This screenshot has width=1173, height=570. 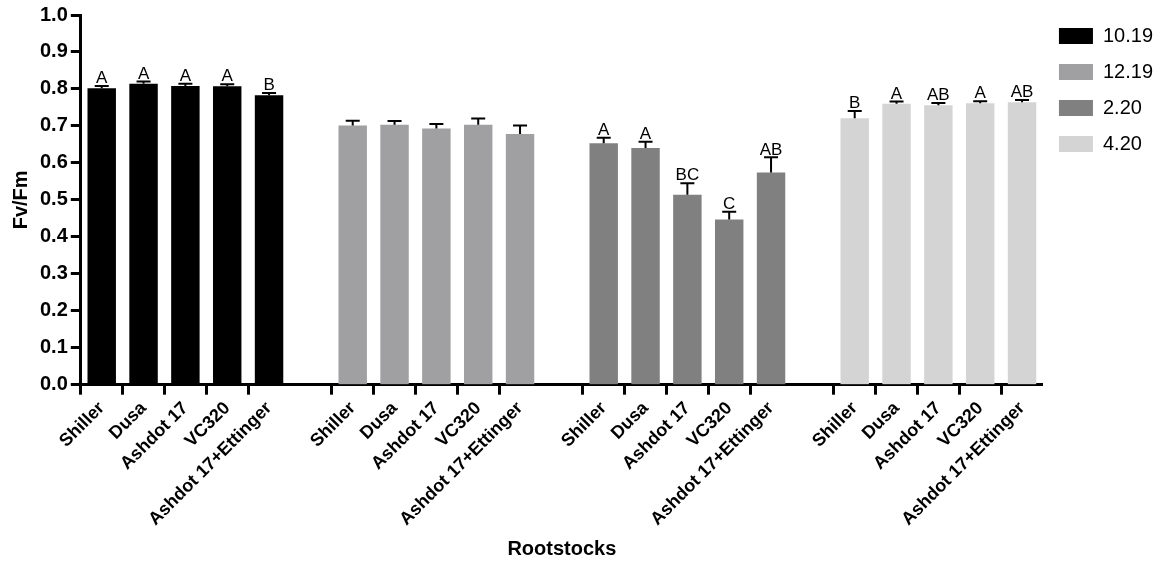 What do you see at coordinates (53, 198) in the screenshot?
I see `y-tick-label: 0.5` at bounding box center [53, 198].